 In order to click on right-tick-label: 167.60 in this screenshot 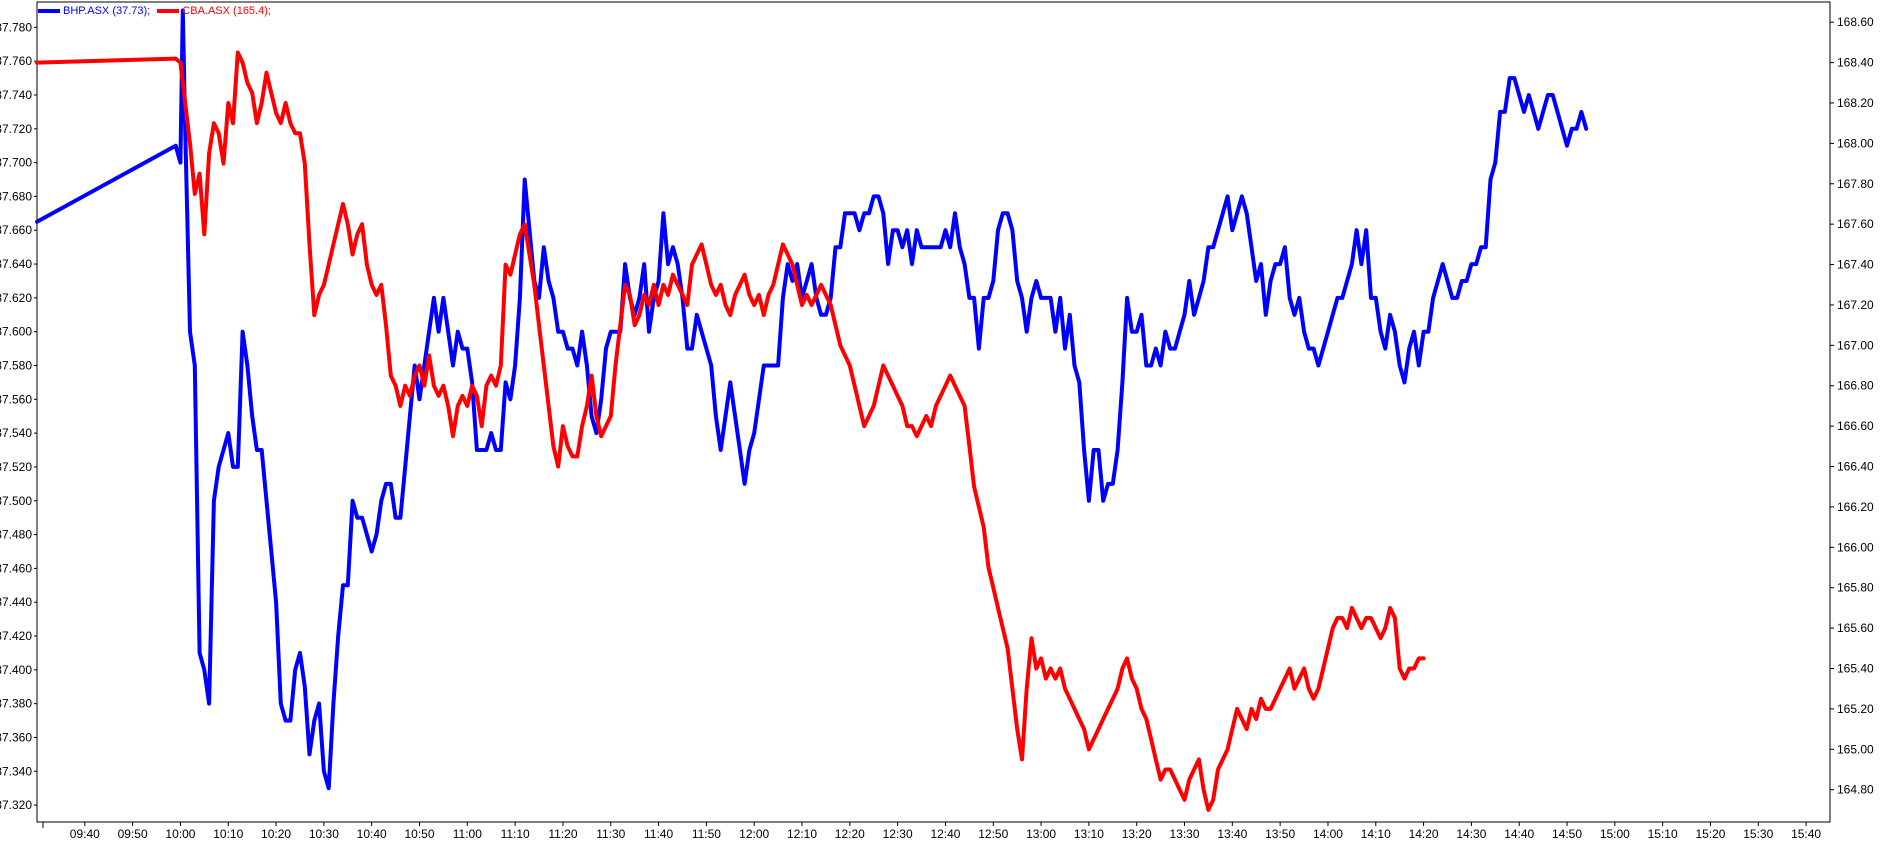, I will do `click(1855, 224)`.